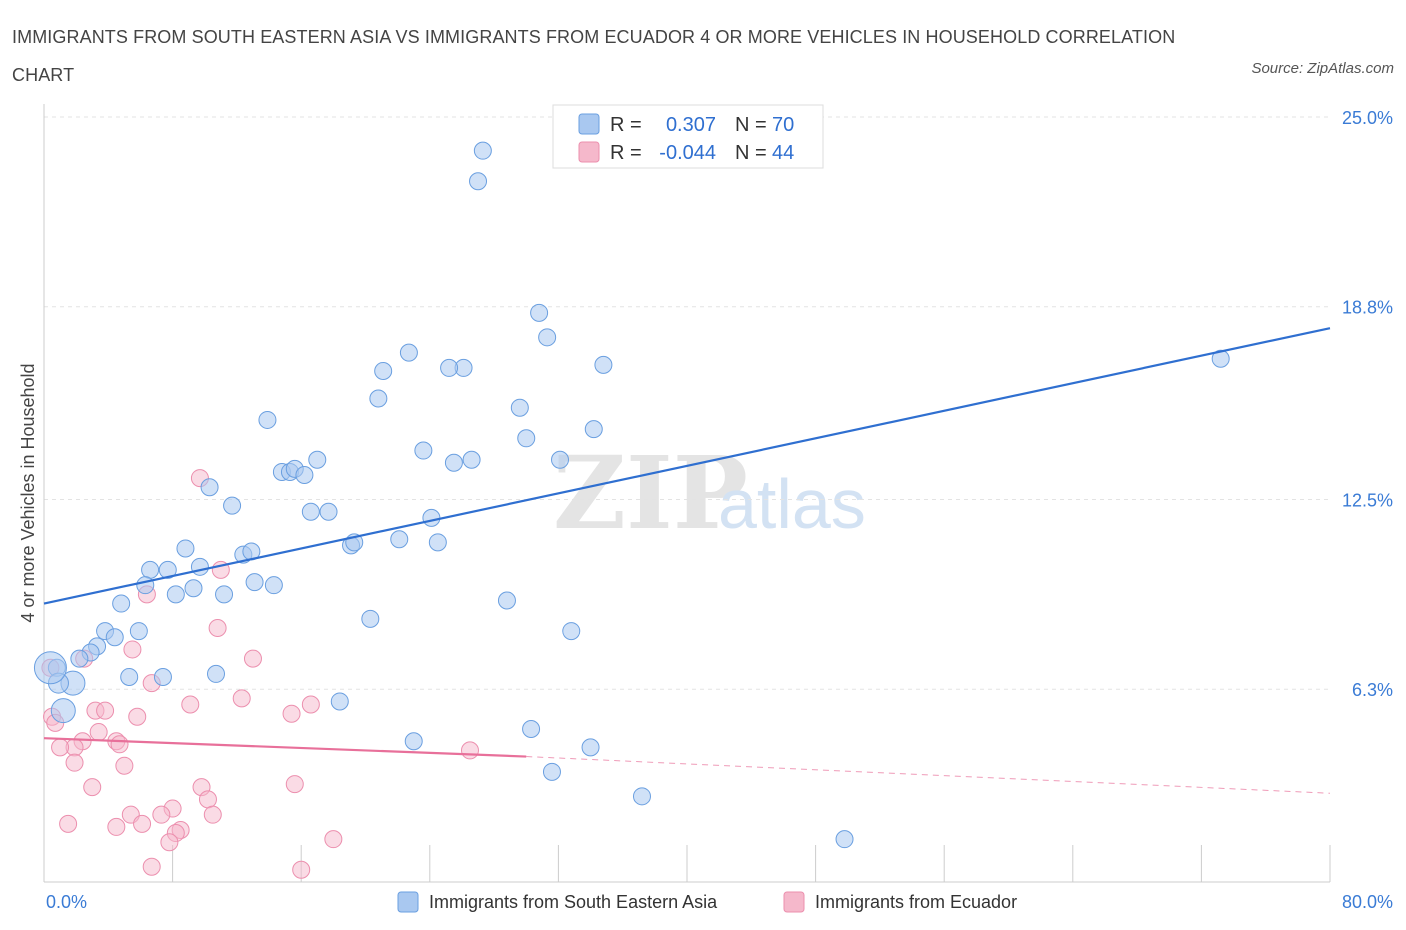 The height and width of the screenshot is (930, 1406). I want to click on series-ecuador-points, so click(260, 674).